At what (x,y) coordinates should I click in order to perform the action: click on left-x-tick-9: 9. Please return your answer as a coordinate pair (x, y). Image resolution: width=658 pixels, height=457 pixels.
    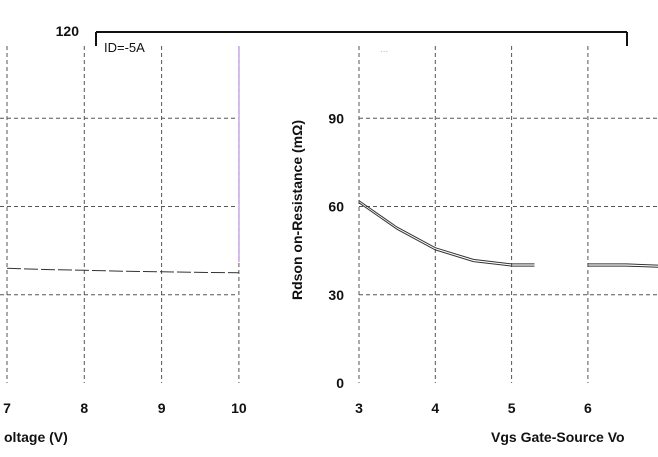
    Looking at the image, I should click on (162, 408).